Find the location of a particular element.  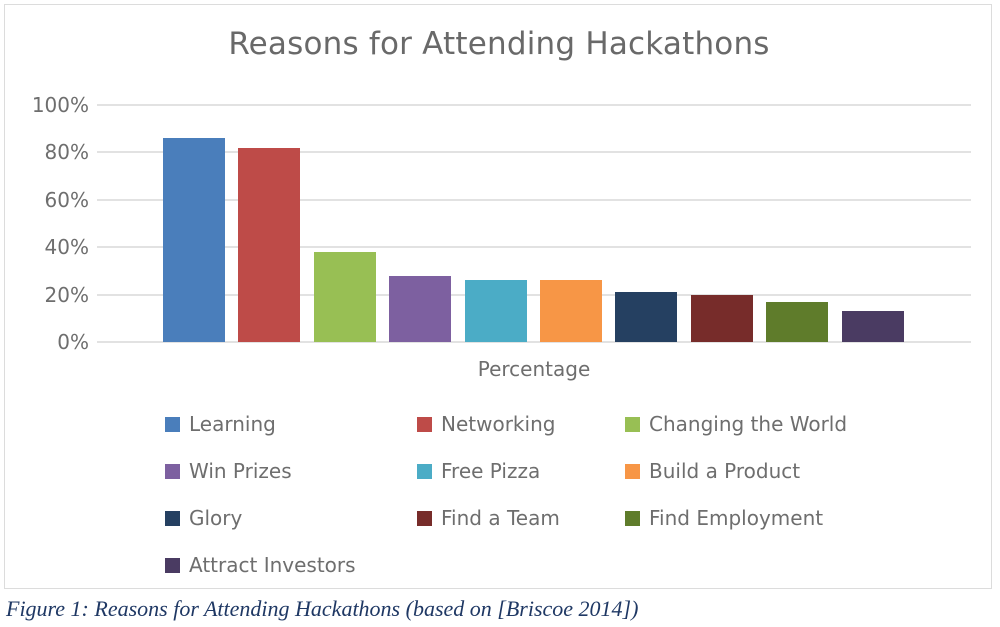

y-axis-tick-label: 100% is located at coordinates (60, 105).